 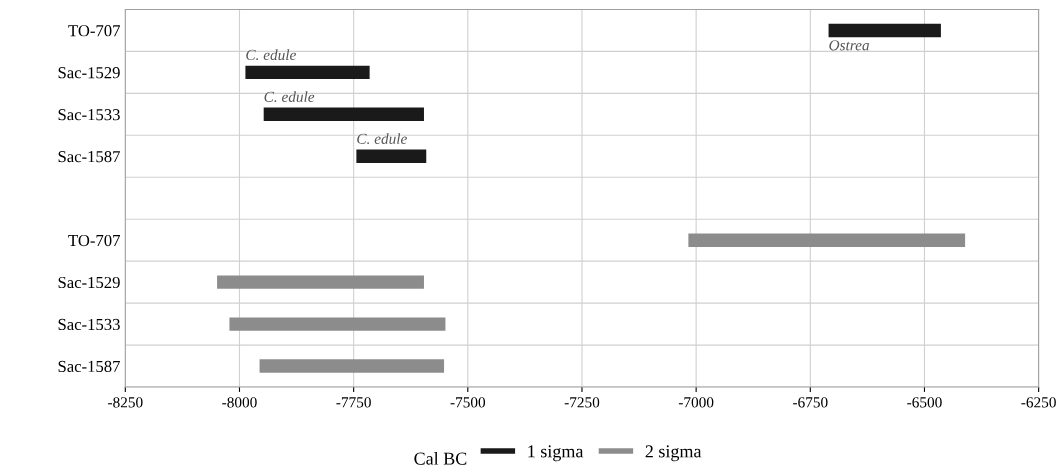 What do you see at coordinates (696, 402) in the screenshot?
I see `x-tick-label: -7000` at bounding box center [696, 402].